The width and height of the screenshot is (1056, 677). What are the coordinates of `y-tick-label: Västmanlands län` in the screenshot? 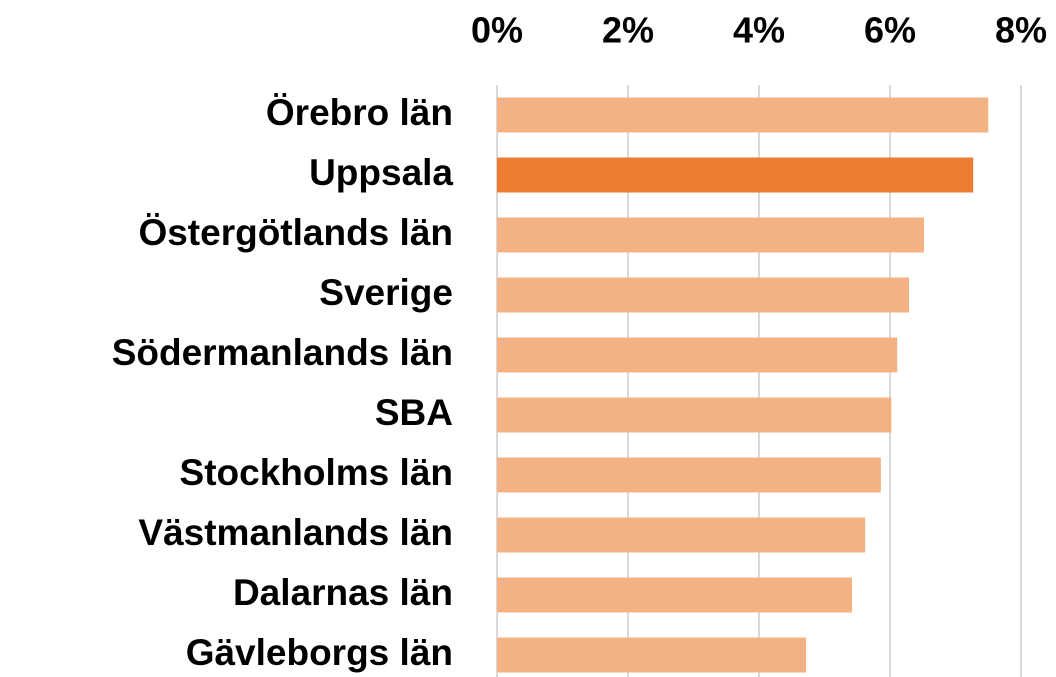 It's located at (295, 532).